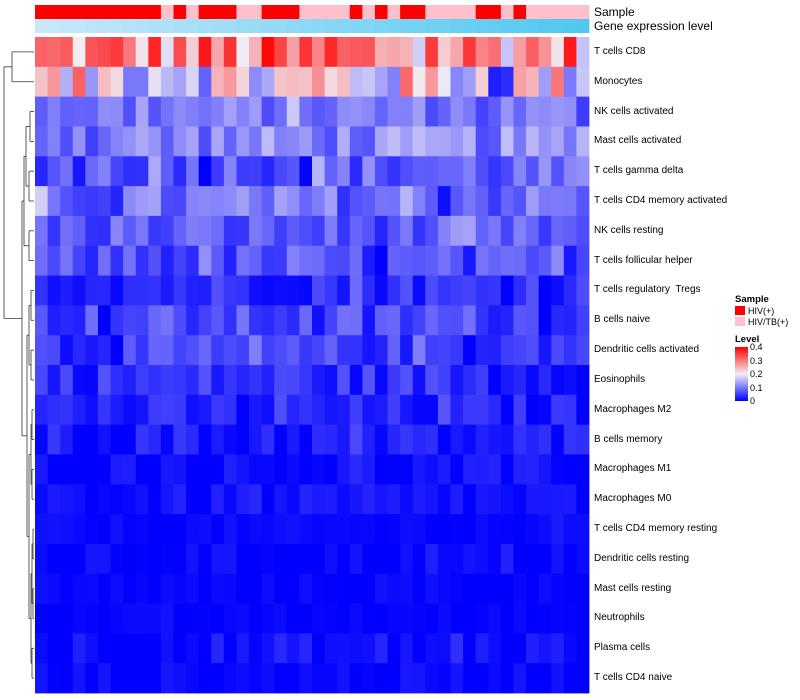 The image size is (800, 700). What do you see at coordinates (633, 499) in the screenshot?
I see `row-label: Macrophages M0` at bounding box center [633, 499].